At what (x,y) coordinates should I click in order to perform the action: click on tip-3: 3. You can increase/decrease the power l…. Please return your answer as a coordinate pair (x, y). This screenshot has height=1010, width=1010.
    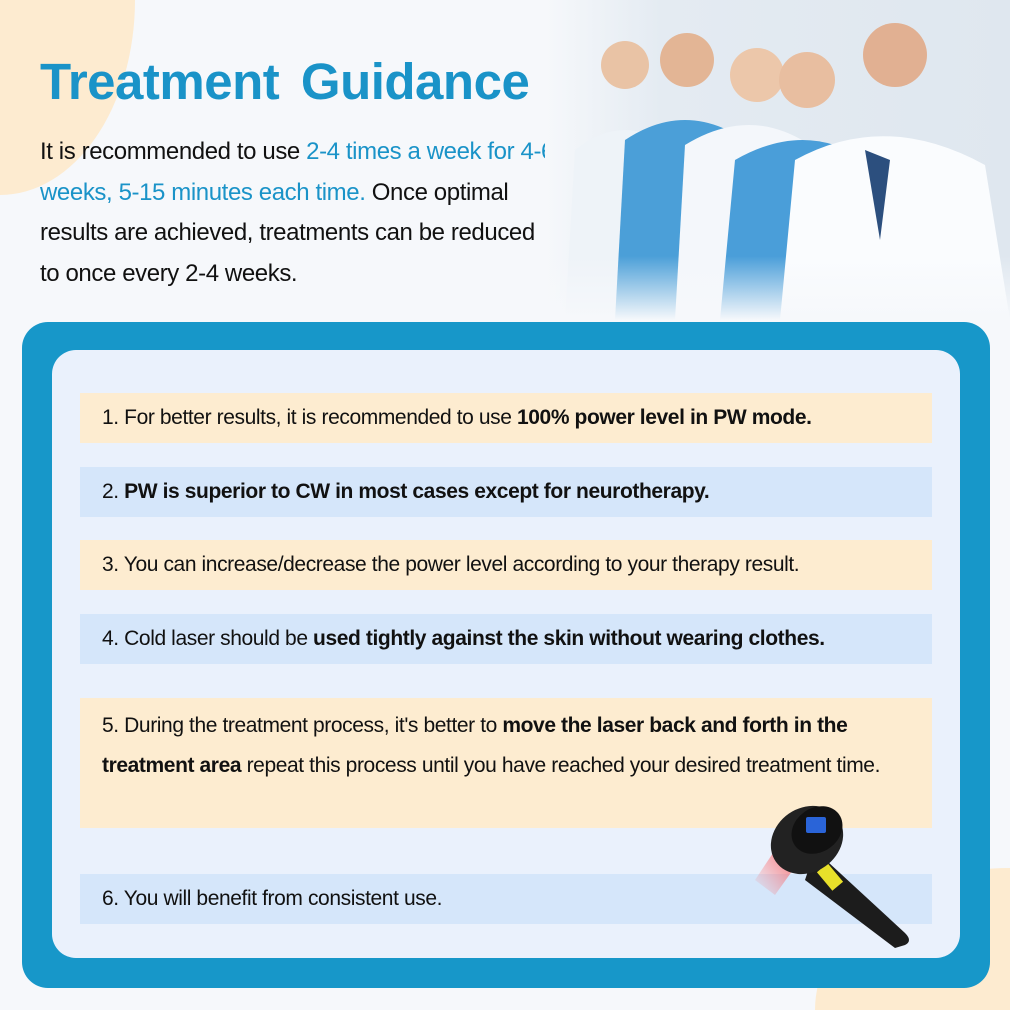
    Looking at the image, I should click on (506, 565).